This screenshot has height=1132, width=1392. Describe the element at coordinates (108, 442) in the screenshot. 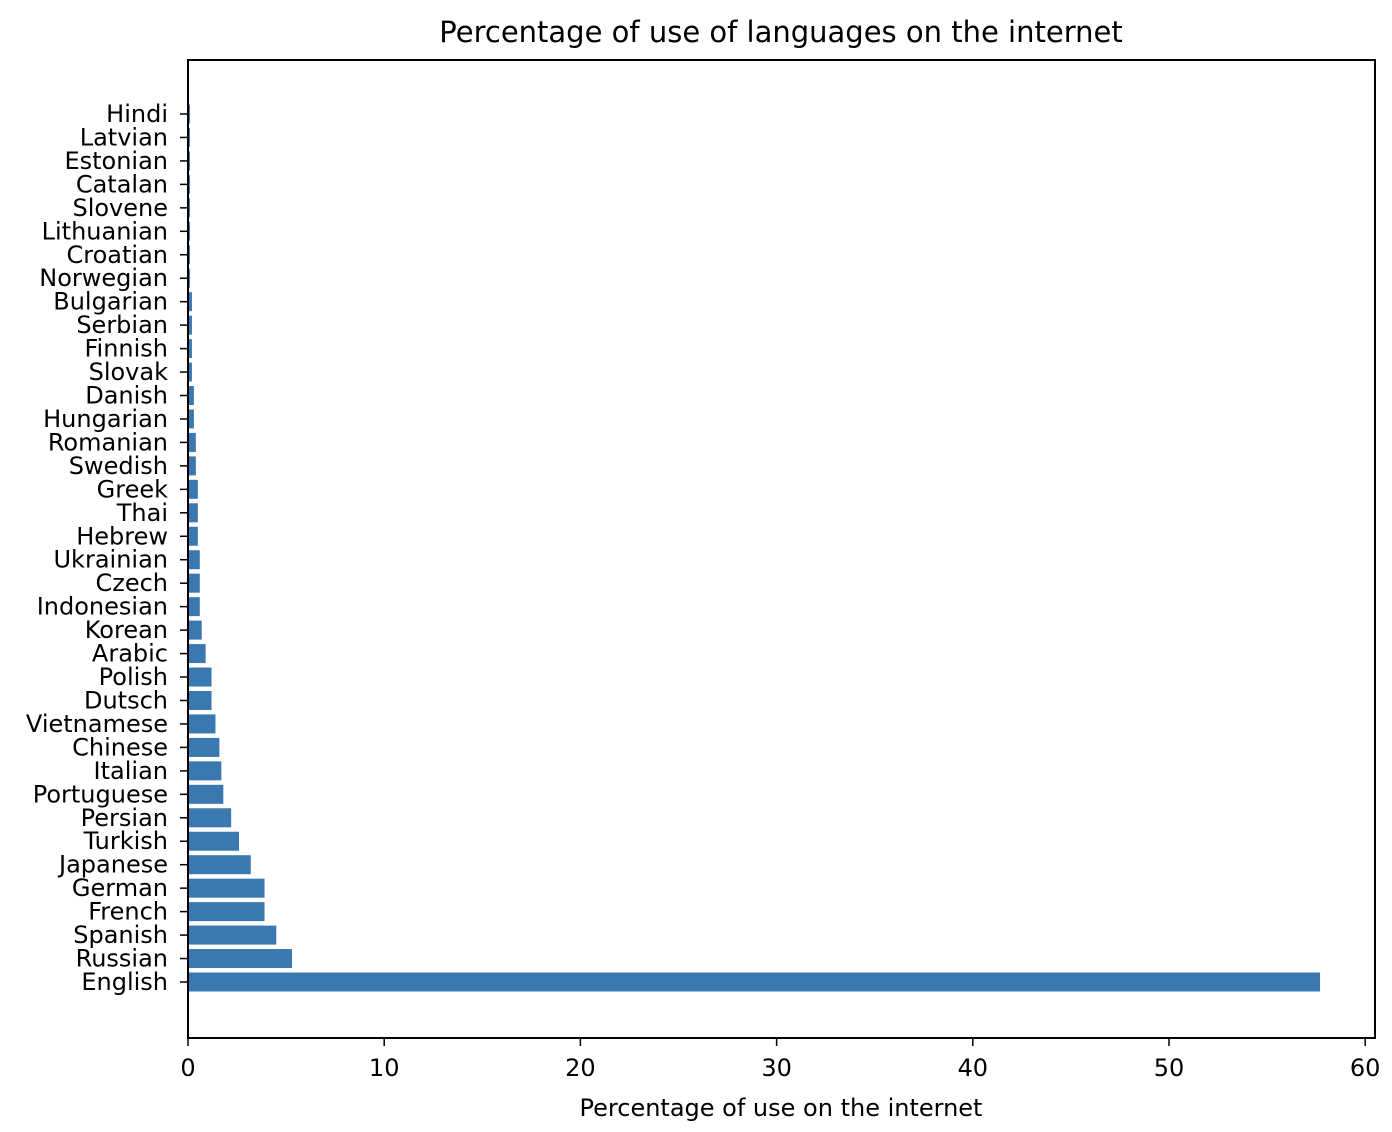

I see `y-tick-label: Romanian` at that location.